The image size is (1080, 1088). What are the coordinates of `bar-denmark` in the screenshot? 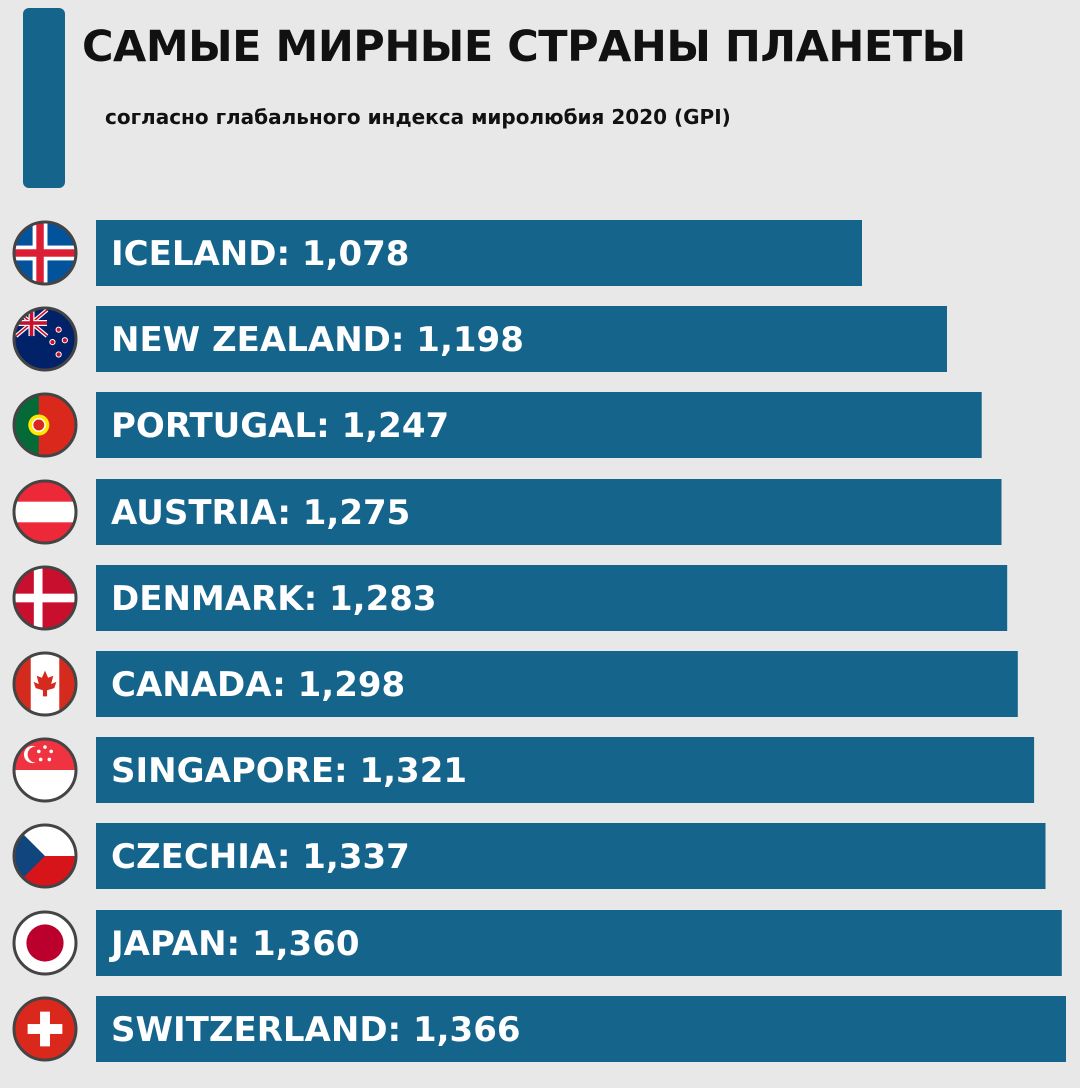 It's located at (552, 598).